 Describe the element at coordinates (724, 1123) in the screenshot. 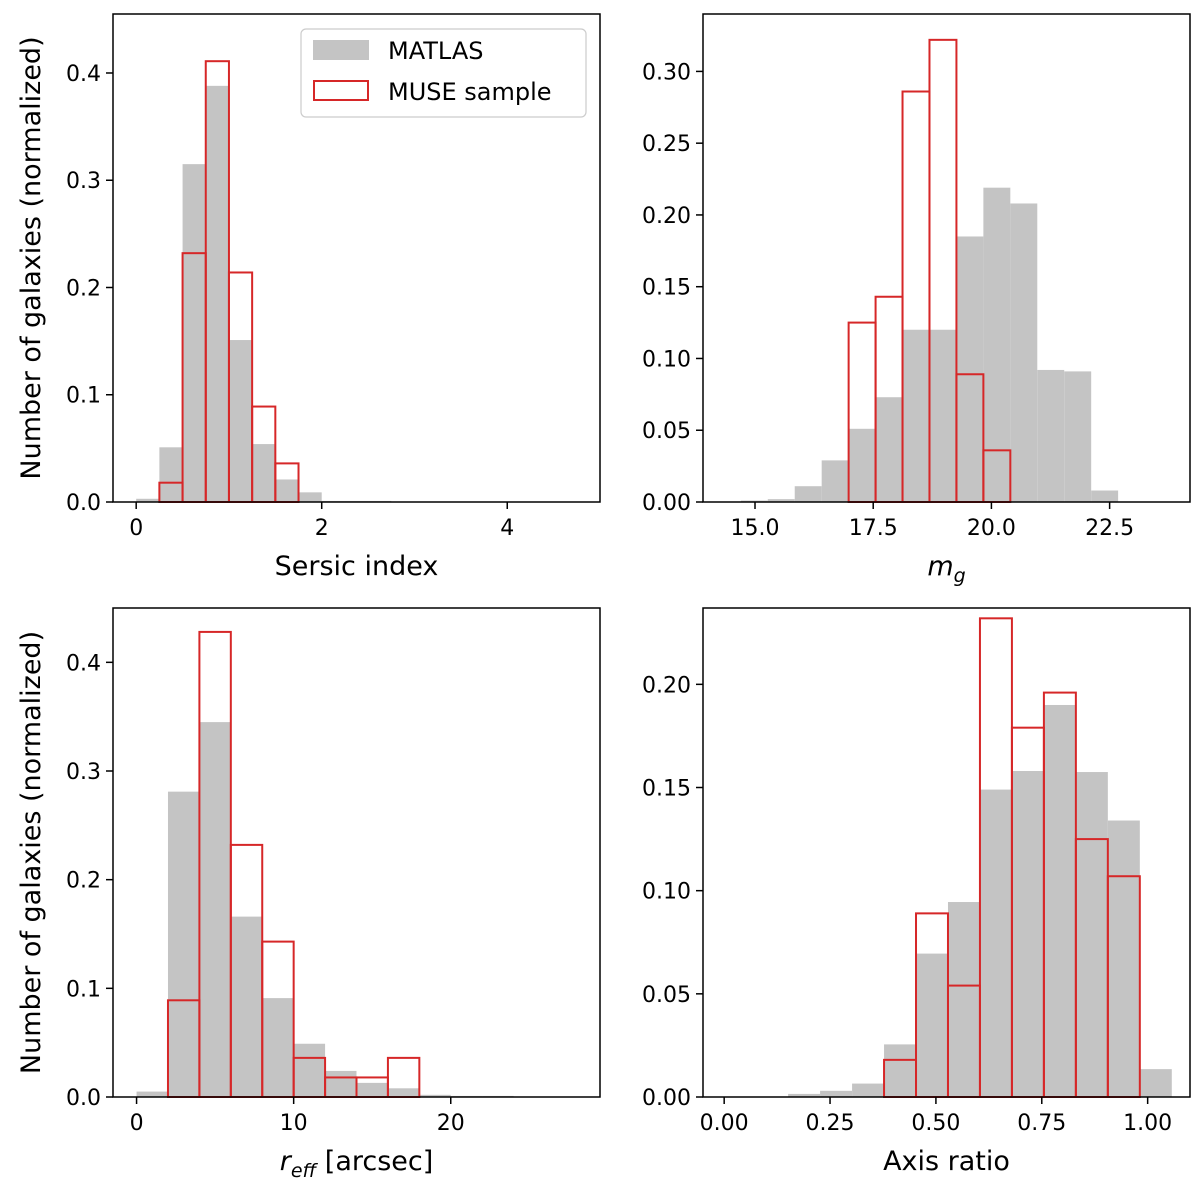

I see `x-tick-label: 0.00` at that location.